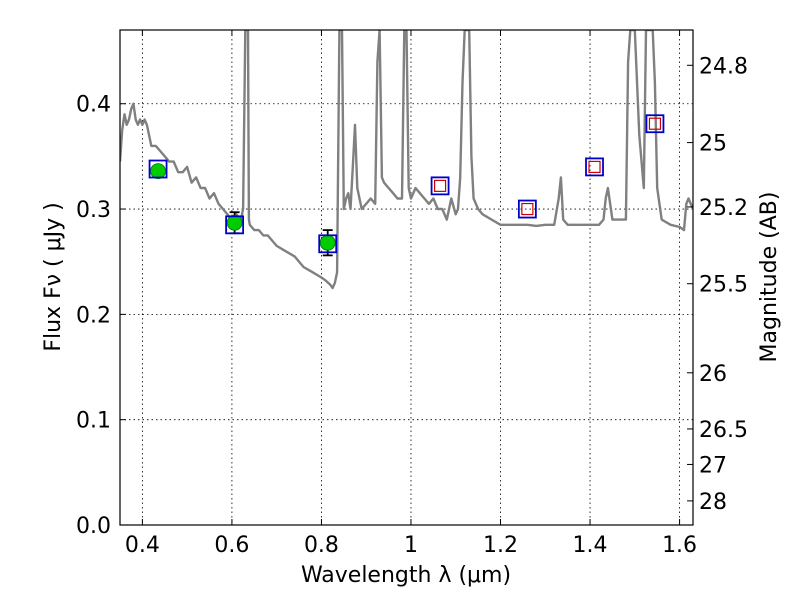 The width and height of the screenshot is (800, 600). I want to click on y-axis-title: Flux Fν ( μJy ), so click(53, 276).